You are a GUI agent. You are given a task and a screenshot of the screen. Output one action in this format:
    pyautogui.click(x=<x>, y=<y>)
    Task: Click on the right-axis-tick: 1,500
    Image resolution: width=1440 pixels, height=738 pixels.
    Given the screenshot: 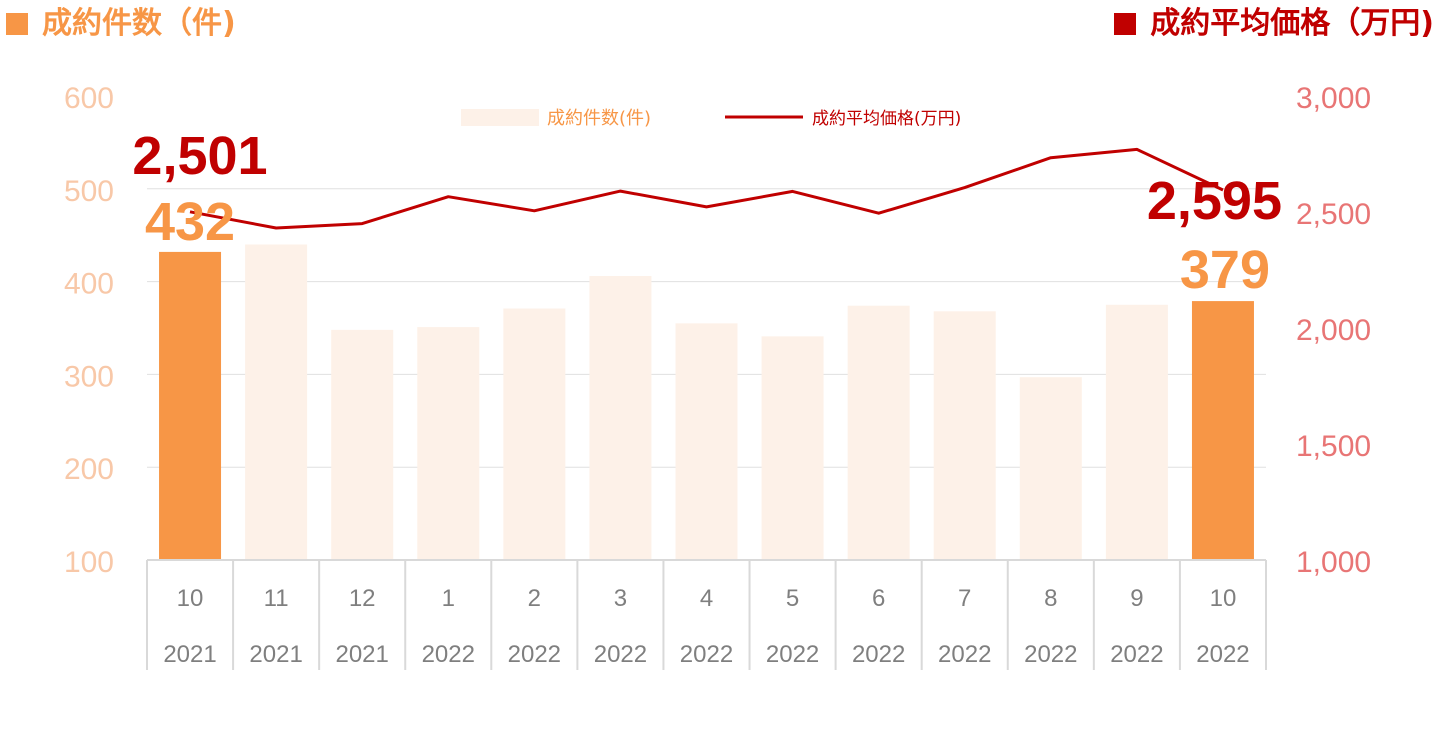 What is the action you would take?
    pyautogui.click(x=1333, y=446)
    